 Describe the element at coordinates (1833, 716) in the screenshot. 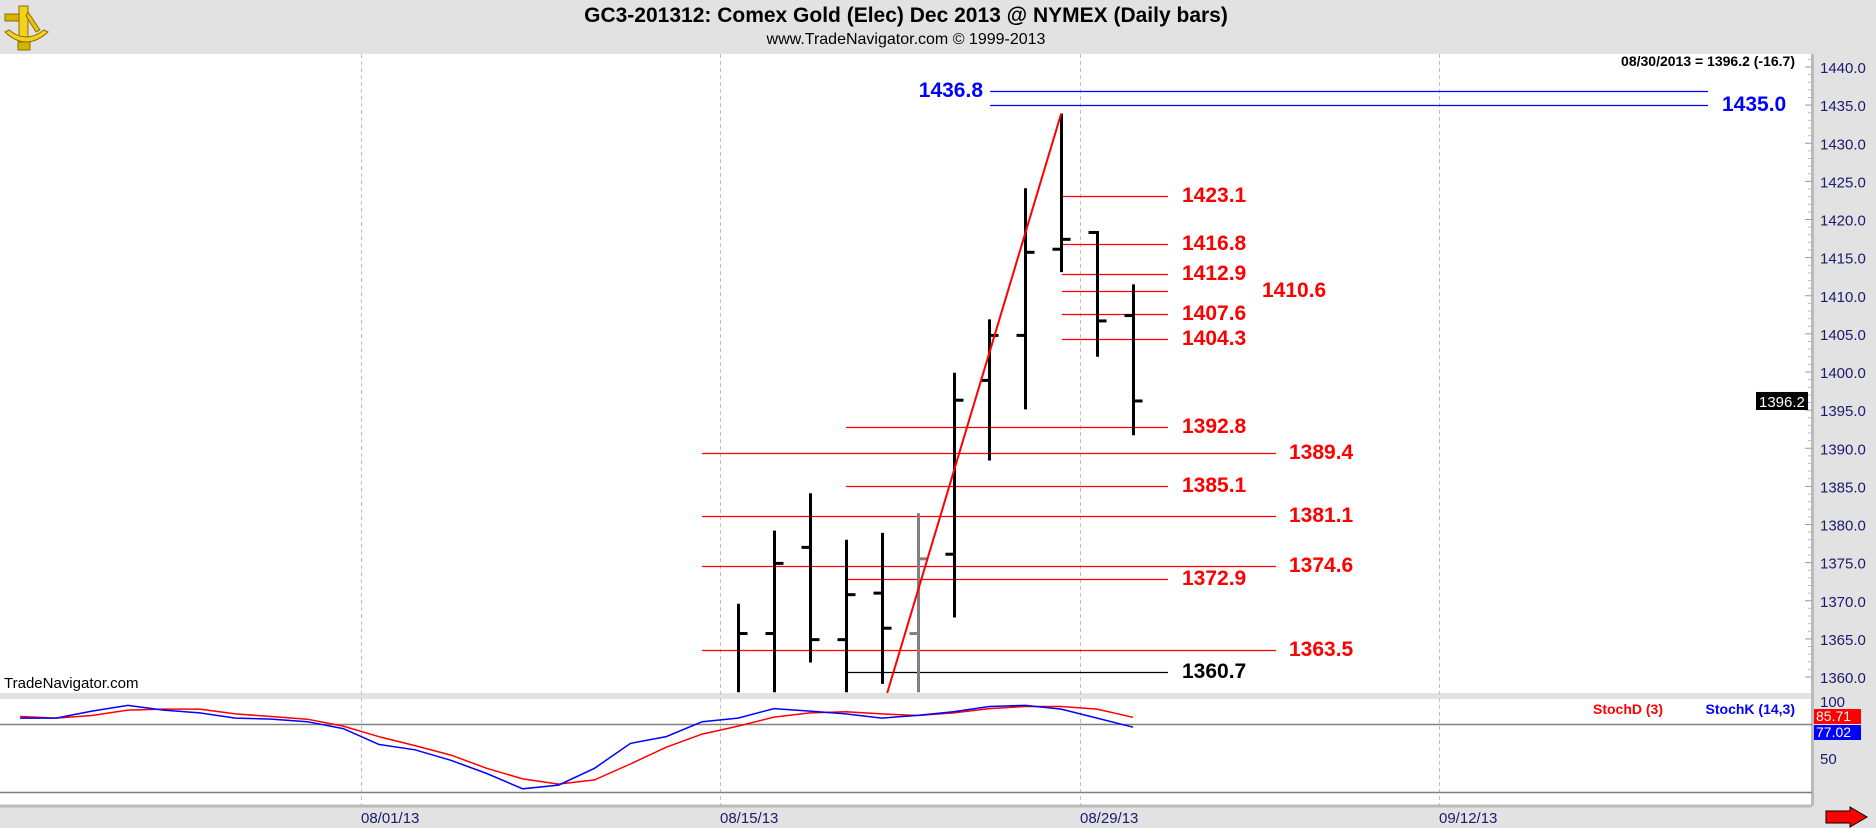

I see `stochd-value: 85.71` at that location.